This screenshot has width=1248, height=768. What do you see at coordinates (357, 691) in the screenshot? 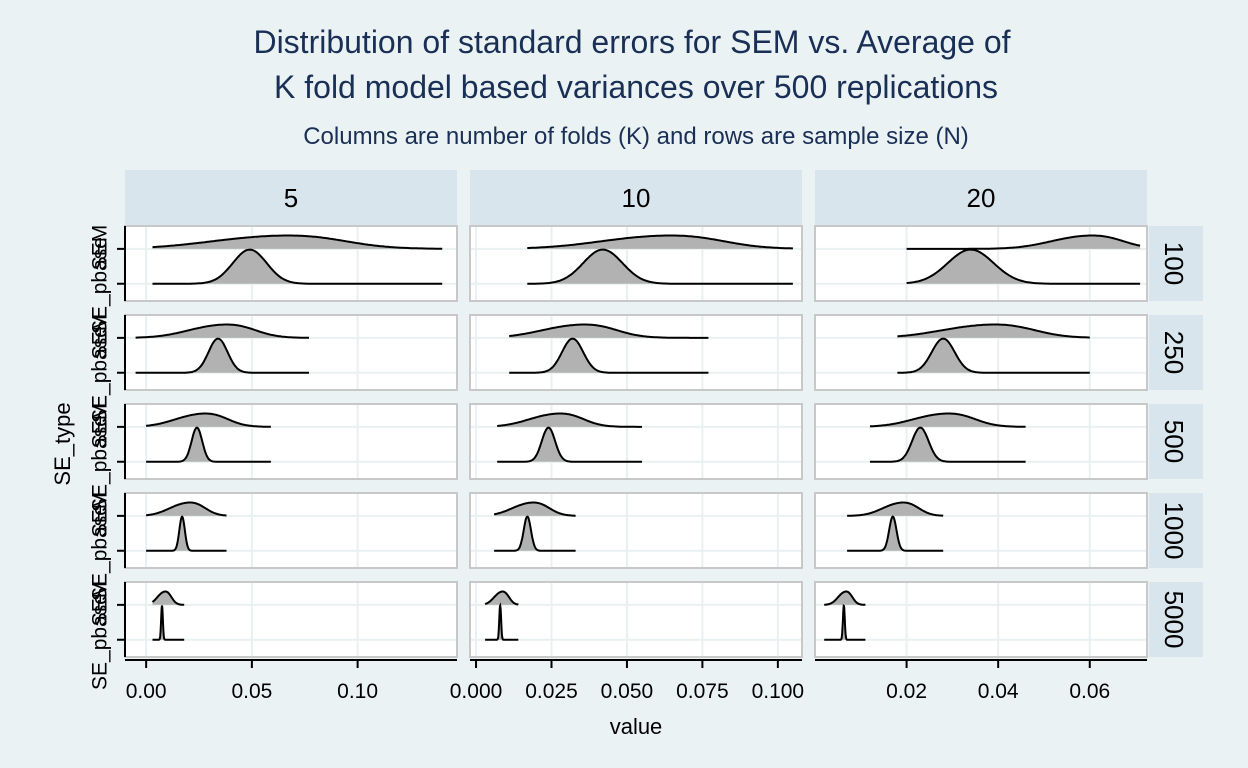
I see `x-tick-label: 0.10` at bounding box center [357, 691].